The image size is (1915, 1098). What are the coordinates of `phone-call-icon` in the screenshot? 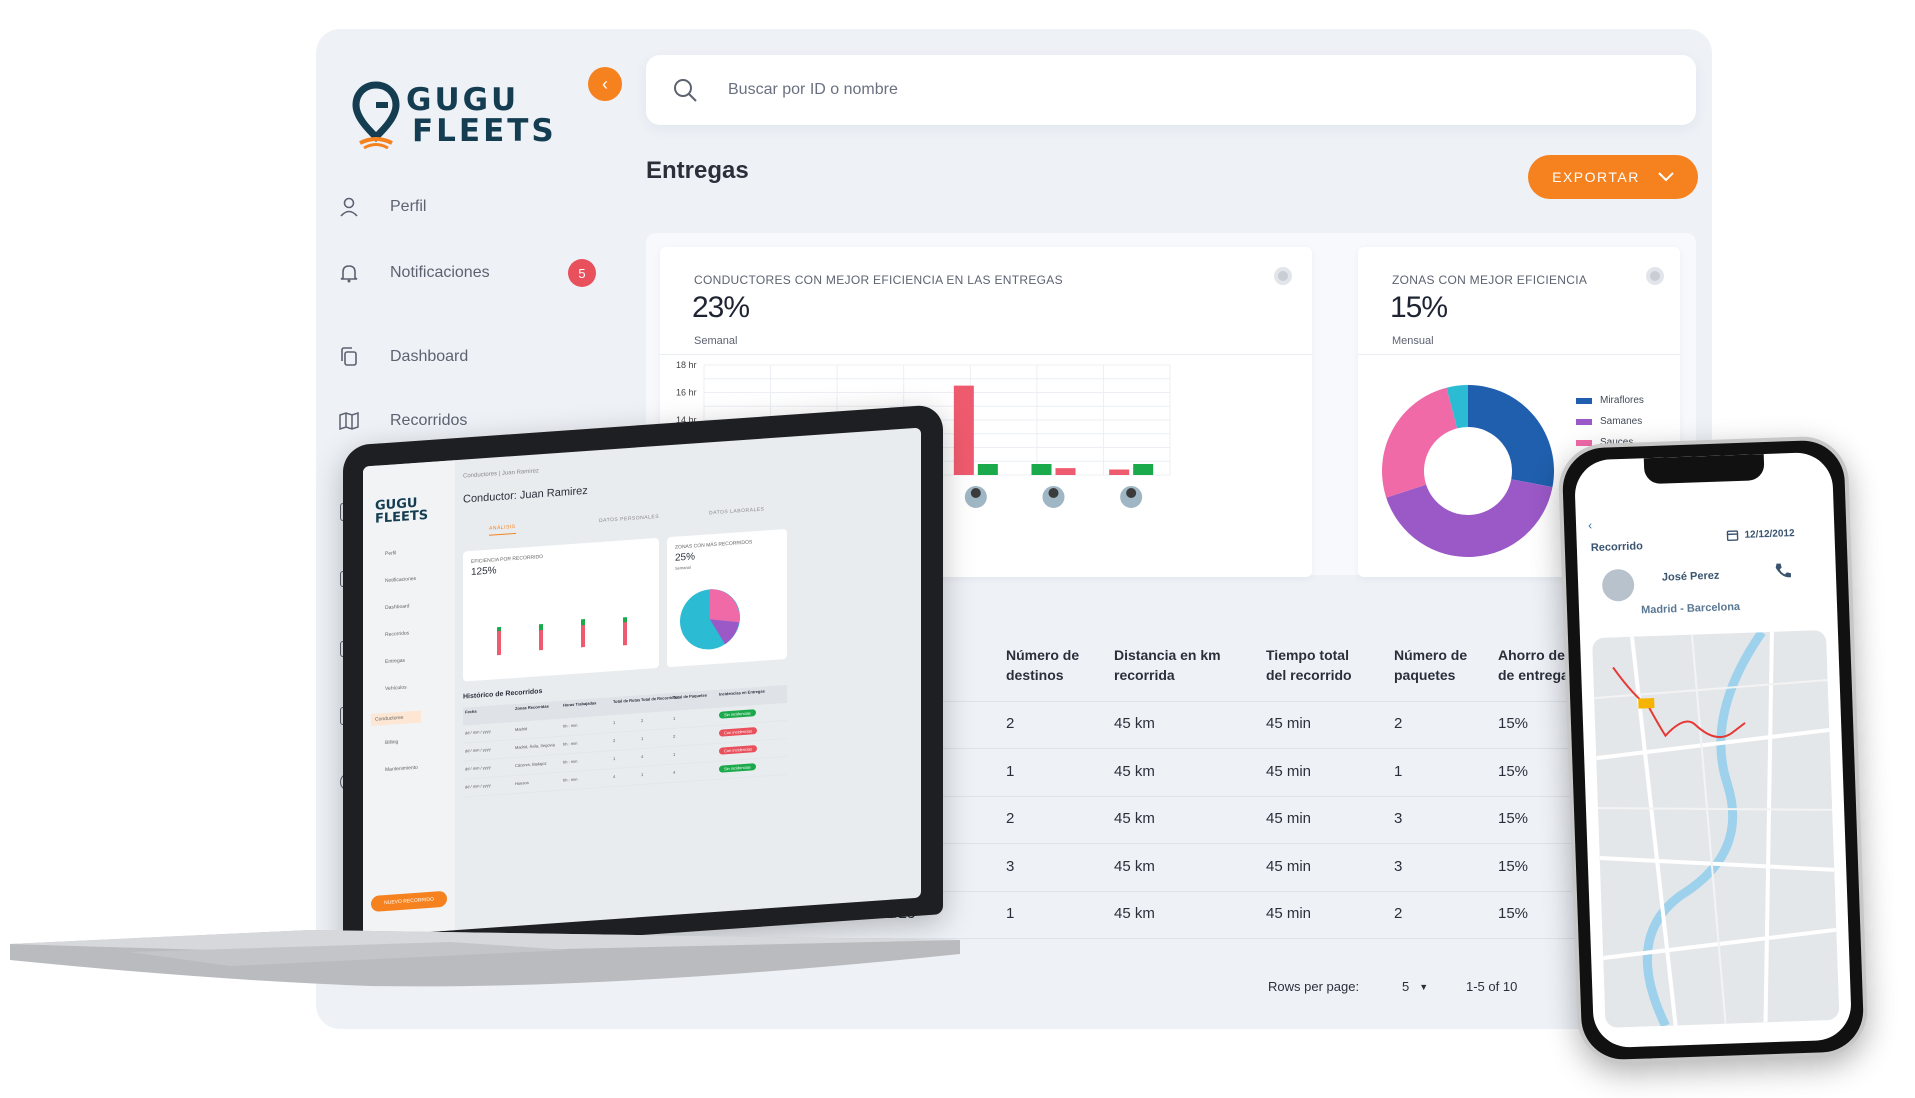 It's located at (1782, 570).